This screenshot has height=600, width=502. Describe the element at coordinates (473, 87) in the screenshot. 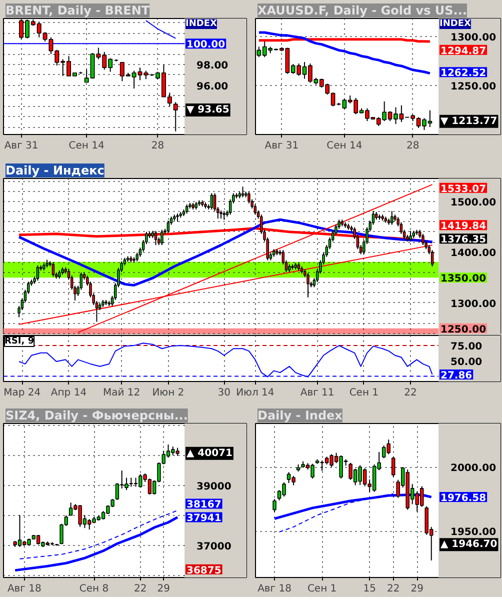

I see `y-tick-label: 1250.00` at that location.